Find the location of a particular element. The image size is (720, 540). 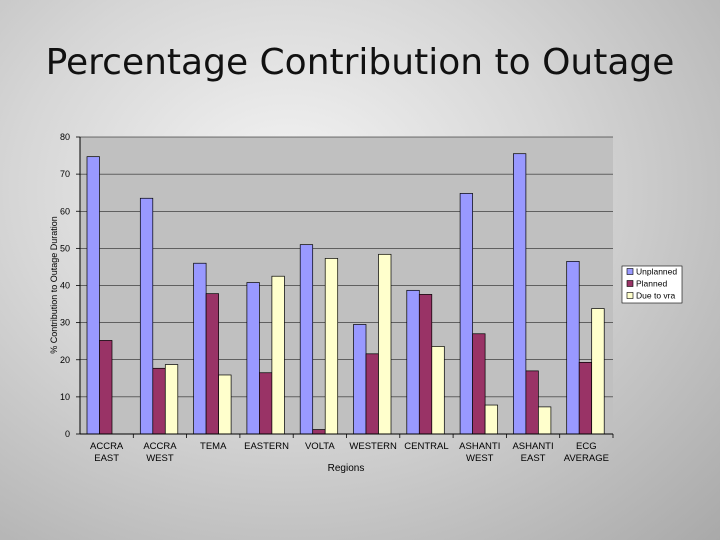

x-tick-label: ECG is located at coordinates (586, 446).